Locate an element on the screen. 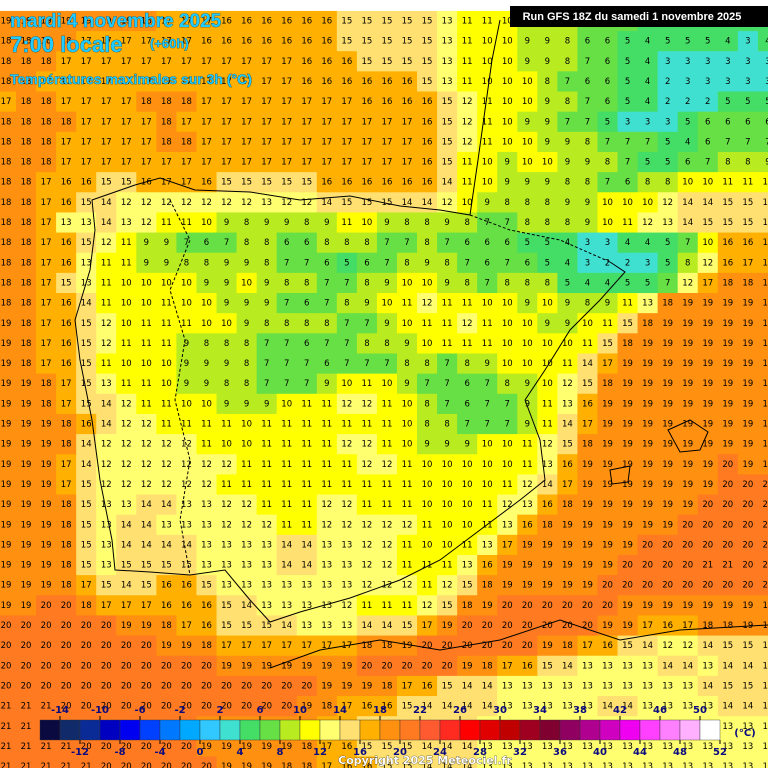 This screenshot has height=768, width=768. temp-value: 10 is located at coordinates (226, 445).